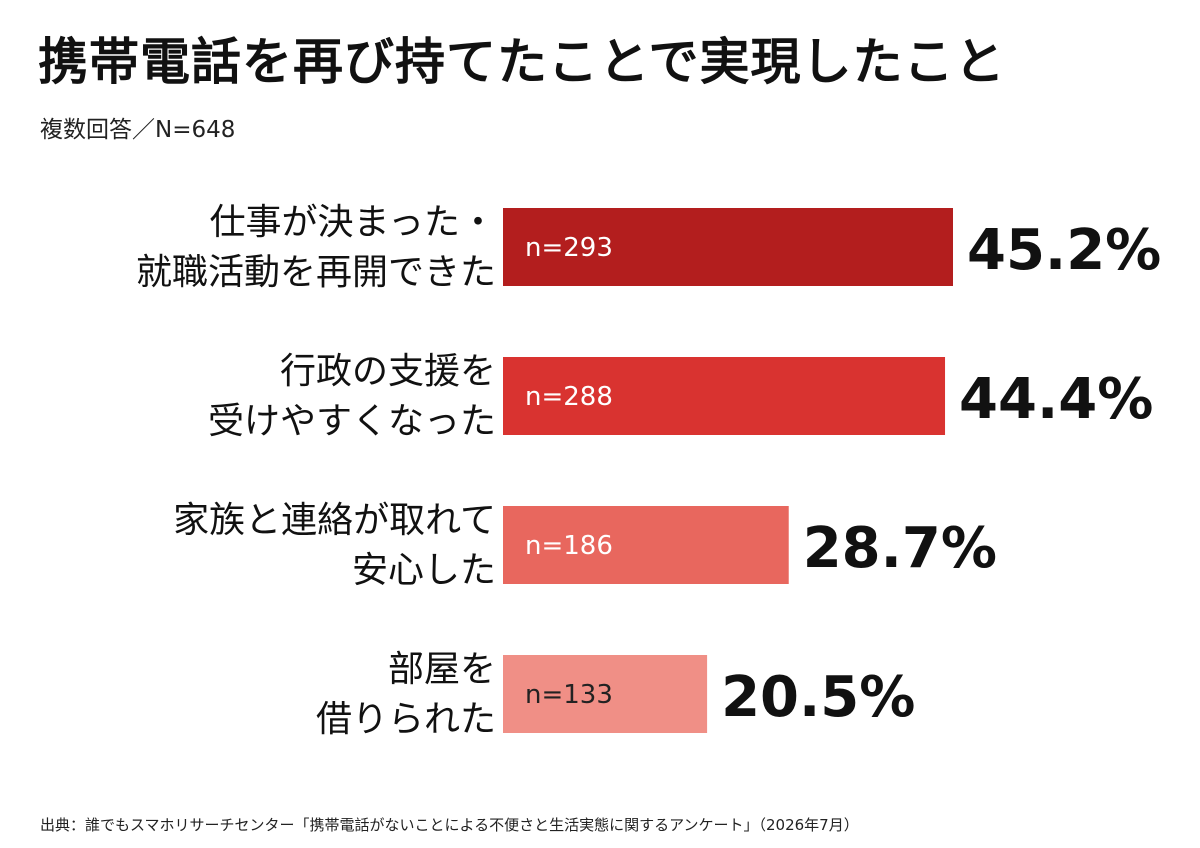 Image resolution: width=1200 pixels, height=848 pixels. I want to click on category-label: 安心した, so click(424, 570).